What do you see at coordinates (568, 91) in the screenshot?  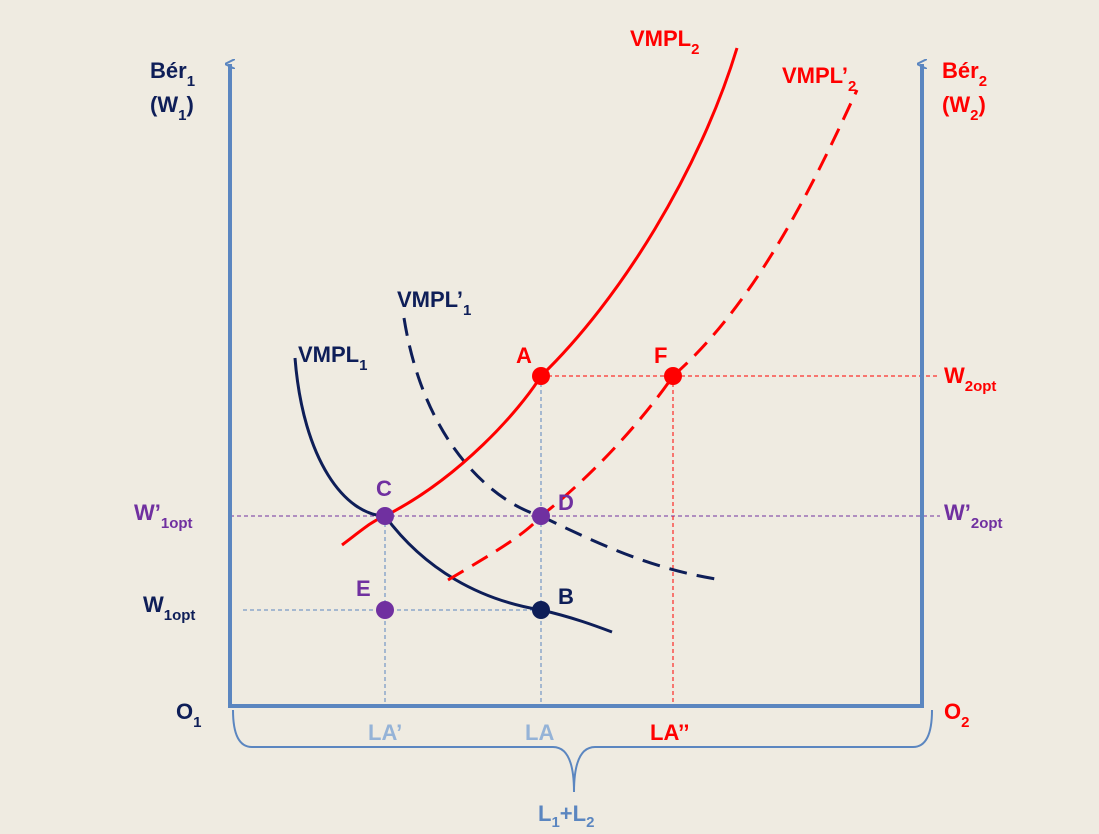 I see `axis-titles: Bér1 (W1) Bér2 (W2)` at bounding box center [568, 91].